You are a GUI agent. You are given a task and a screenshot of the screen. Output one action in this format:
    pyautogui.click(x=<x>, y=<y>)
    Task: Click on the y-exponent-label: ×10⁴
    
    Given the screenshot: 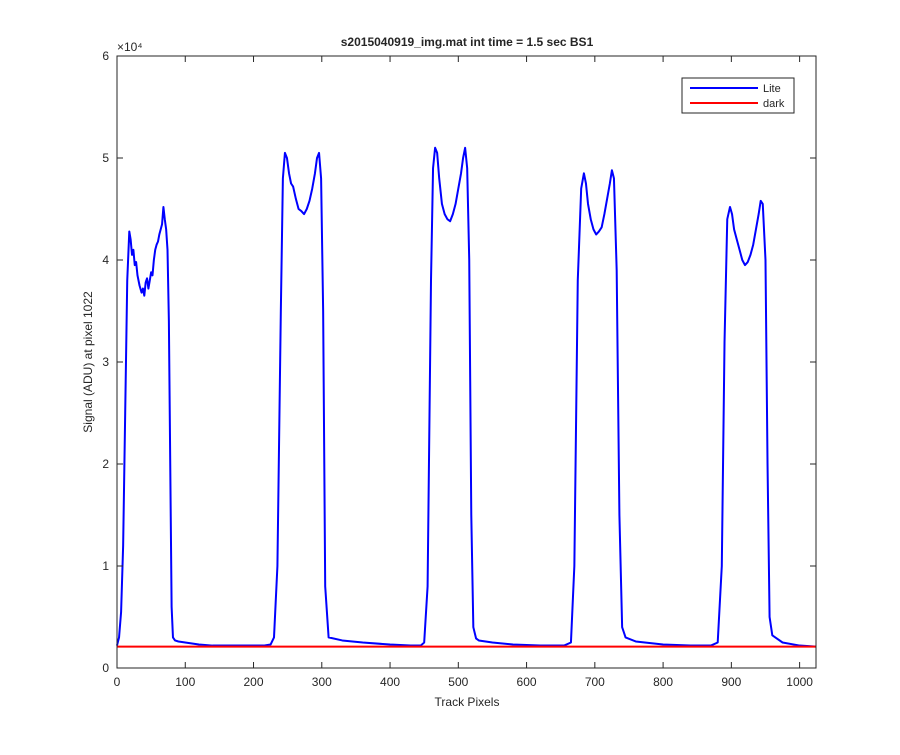 What is the action you would take?
    pyautogui.click(x=130, y=47)
    